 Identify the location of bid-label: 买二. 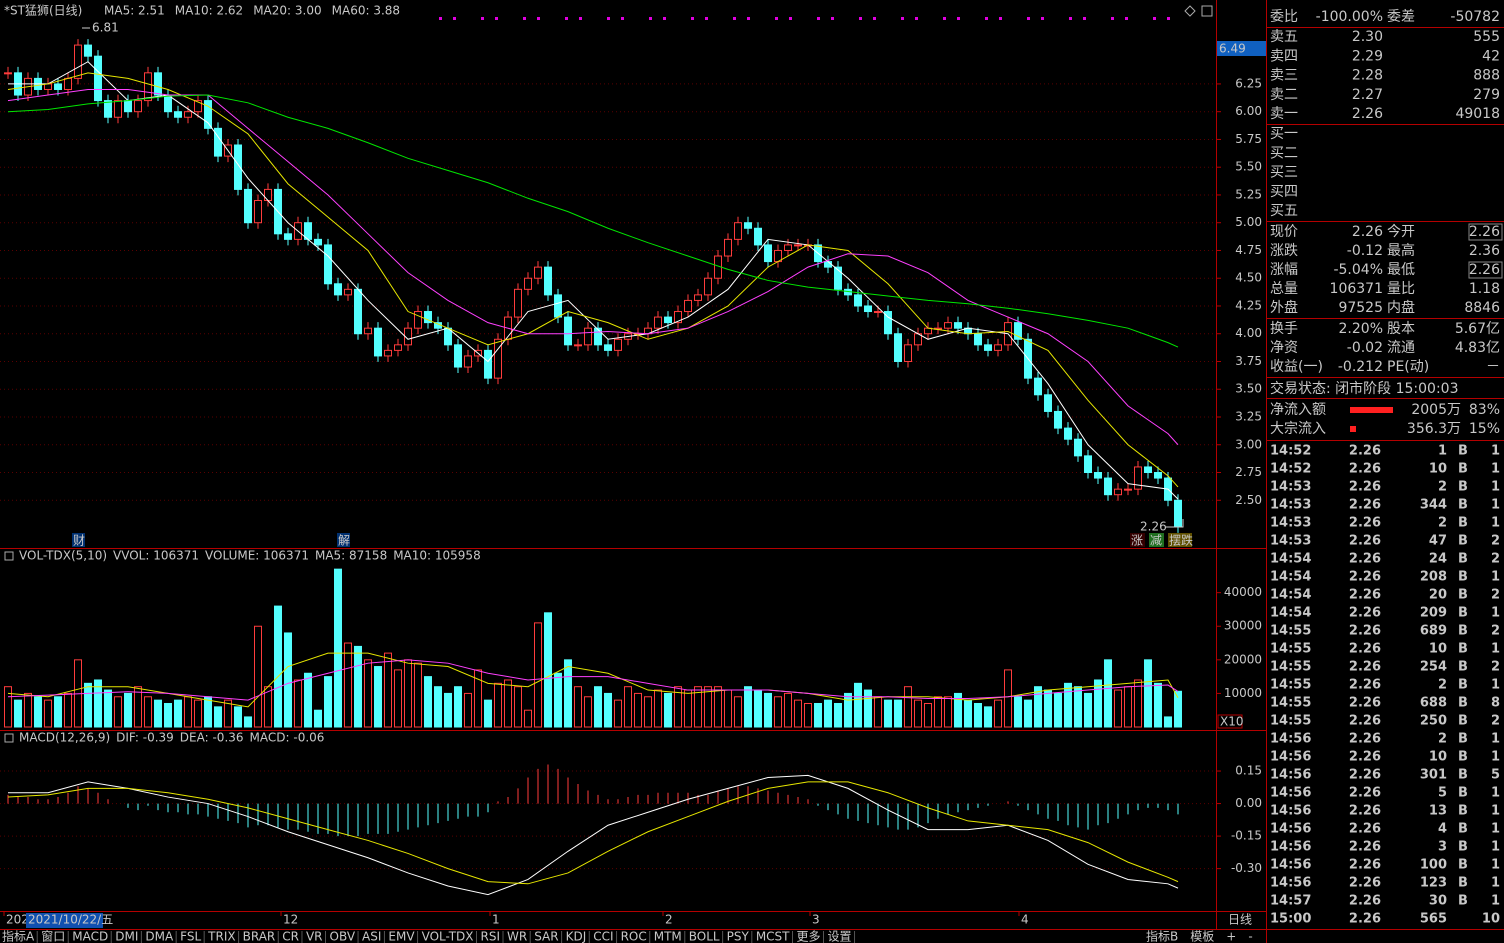
(1284, 153).